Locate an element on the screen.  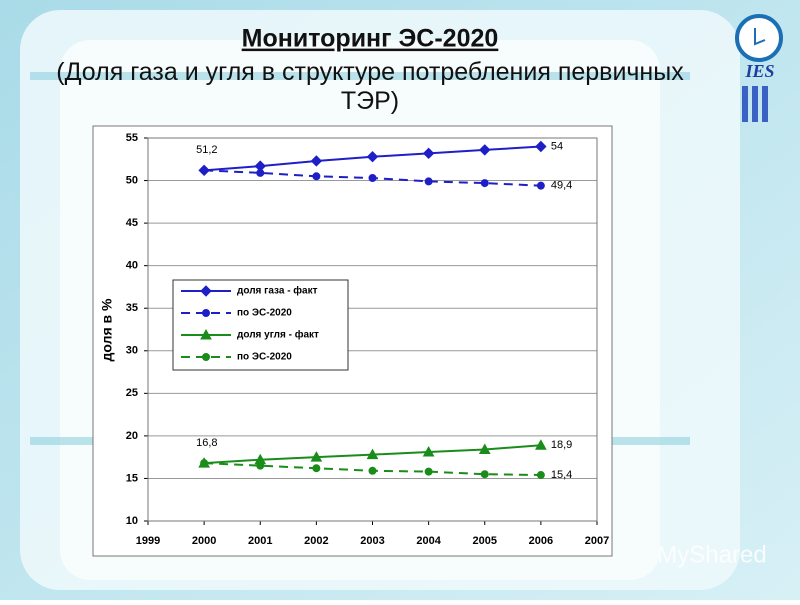
y-tick-label: 10 is located at coordinates (132, 521).